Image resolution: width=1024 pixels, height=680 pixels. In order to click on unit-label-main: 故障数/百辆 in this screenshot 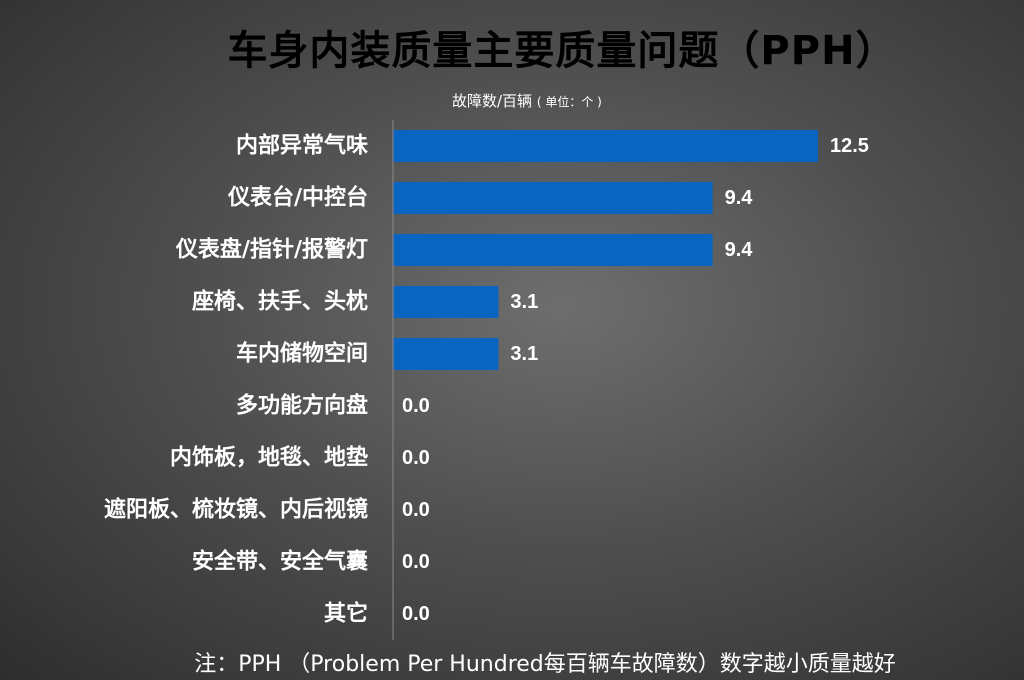, I will do `click(492, 101)`.